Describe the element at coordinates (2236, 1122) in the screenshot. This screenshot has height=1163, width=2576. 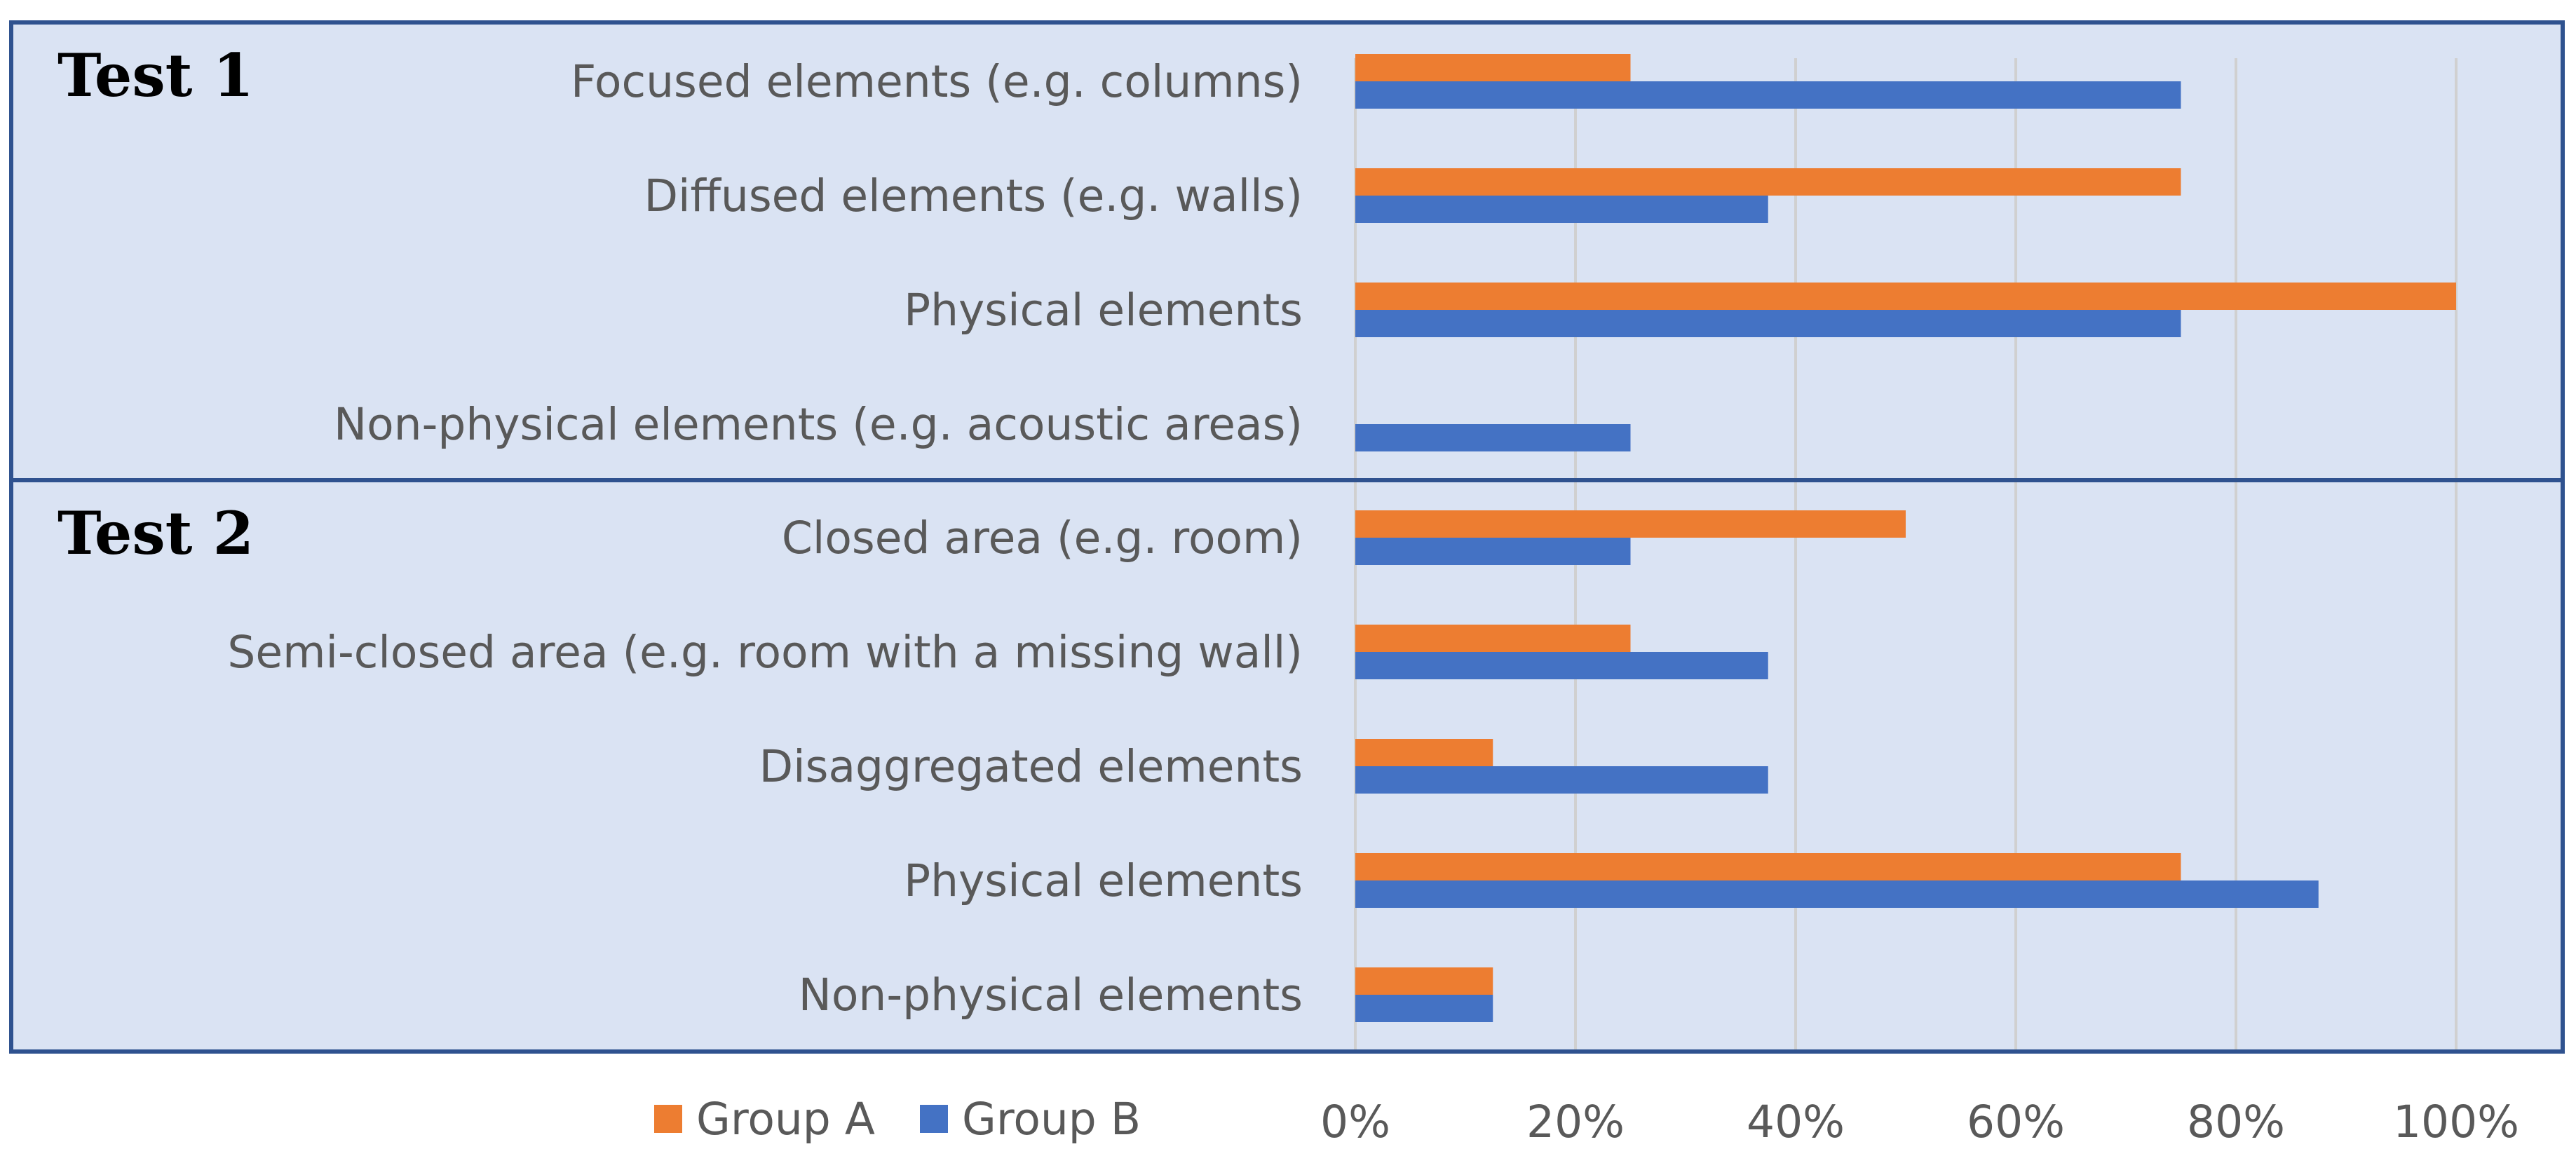
I see `x-tick-label: 80%` at that location.